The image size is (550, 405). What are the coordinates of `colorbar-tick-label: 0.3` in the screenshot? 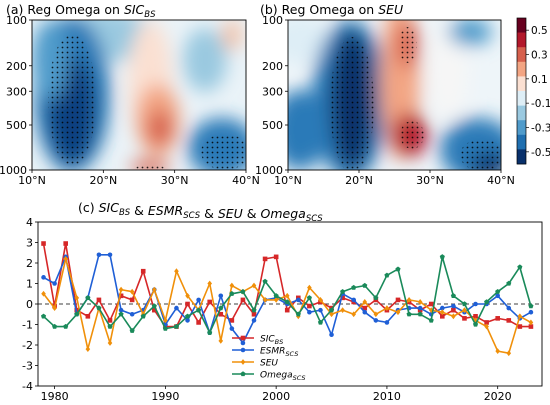 It's located at (539, 56).